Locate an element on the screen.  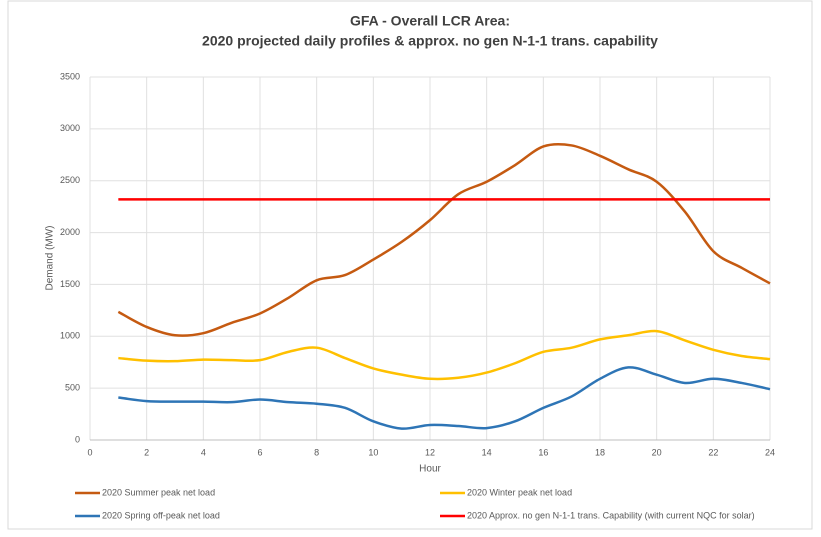
legend-label: 2020 Spring off-peak net load is located at coordinates (161, 515).